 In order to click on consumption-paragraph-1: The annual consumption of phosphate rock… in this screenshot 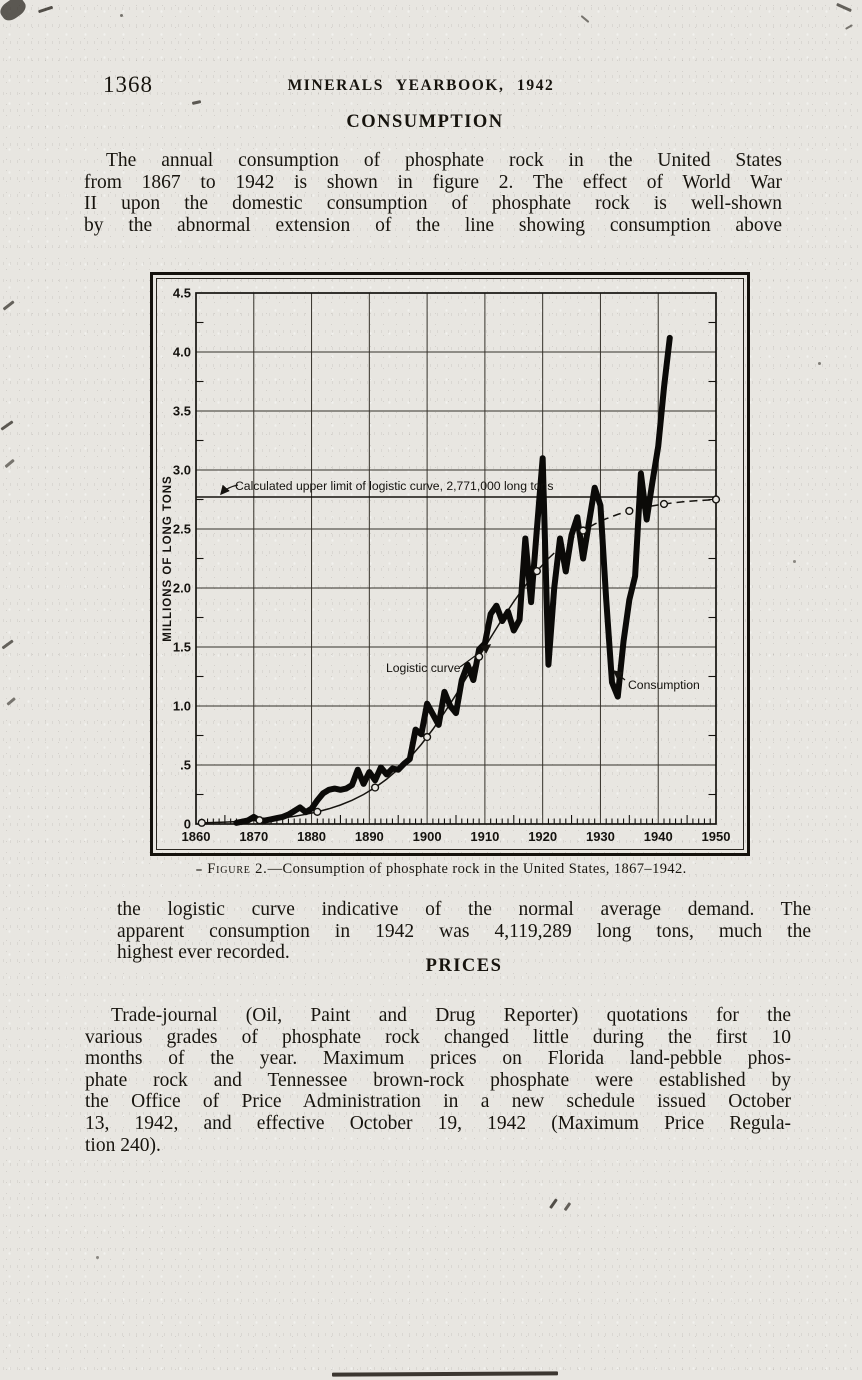, I will do `click(433, 193)`.